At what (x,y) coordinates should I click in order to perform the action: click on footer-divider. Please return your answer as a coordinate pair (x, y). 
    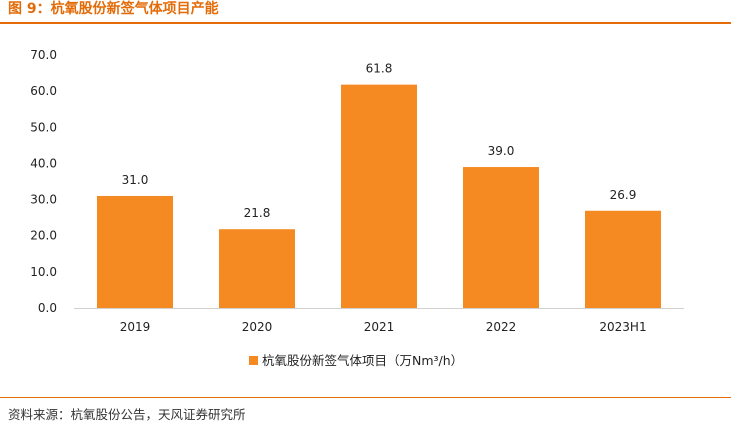
    Looking at the image, I should click on (365, 397).